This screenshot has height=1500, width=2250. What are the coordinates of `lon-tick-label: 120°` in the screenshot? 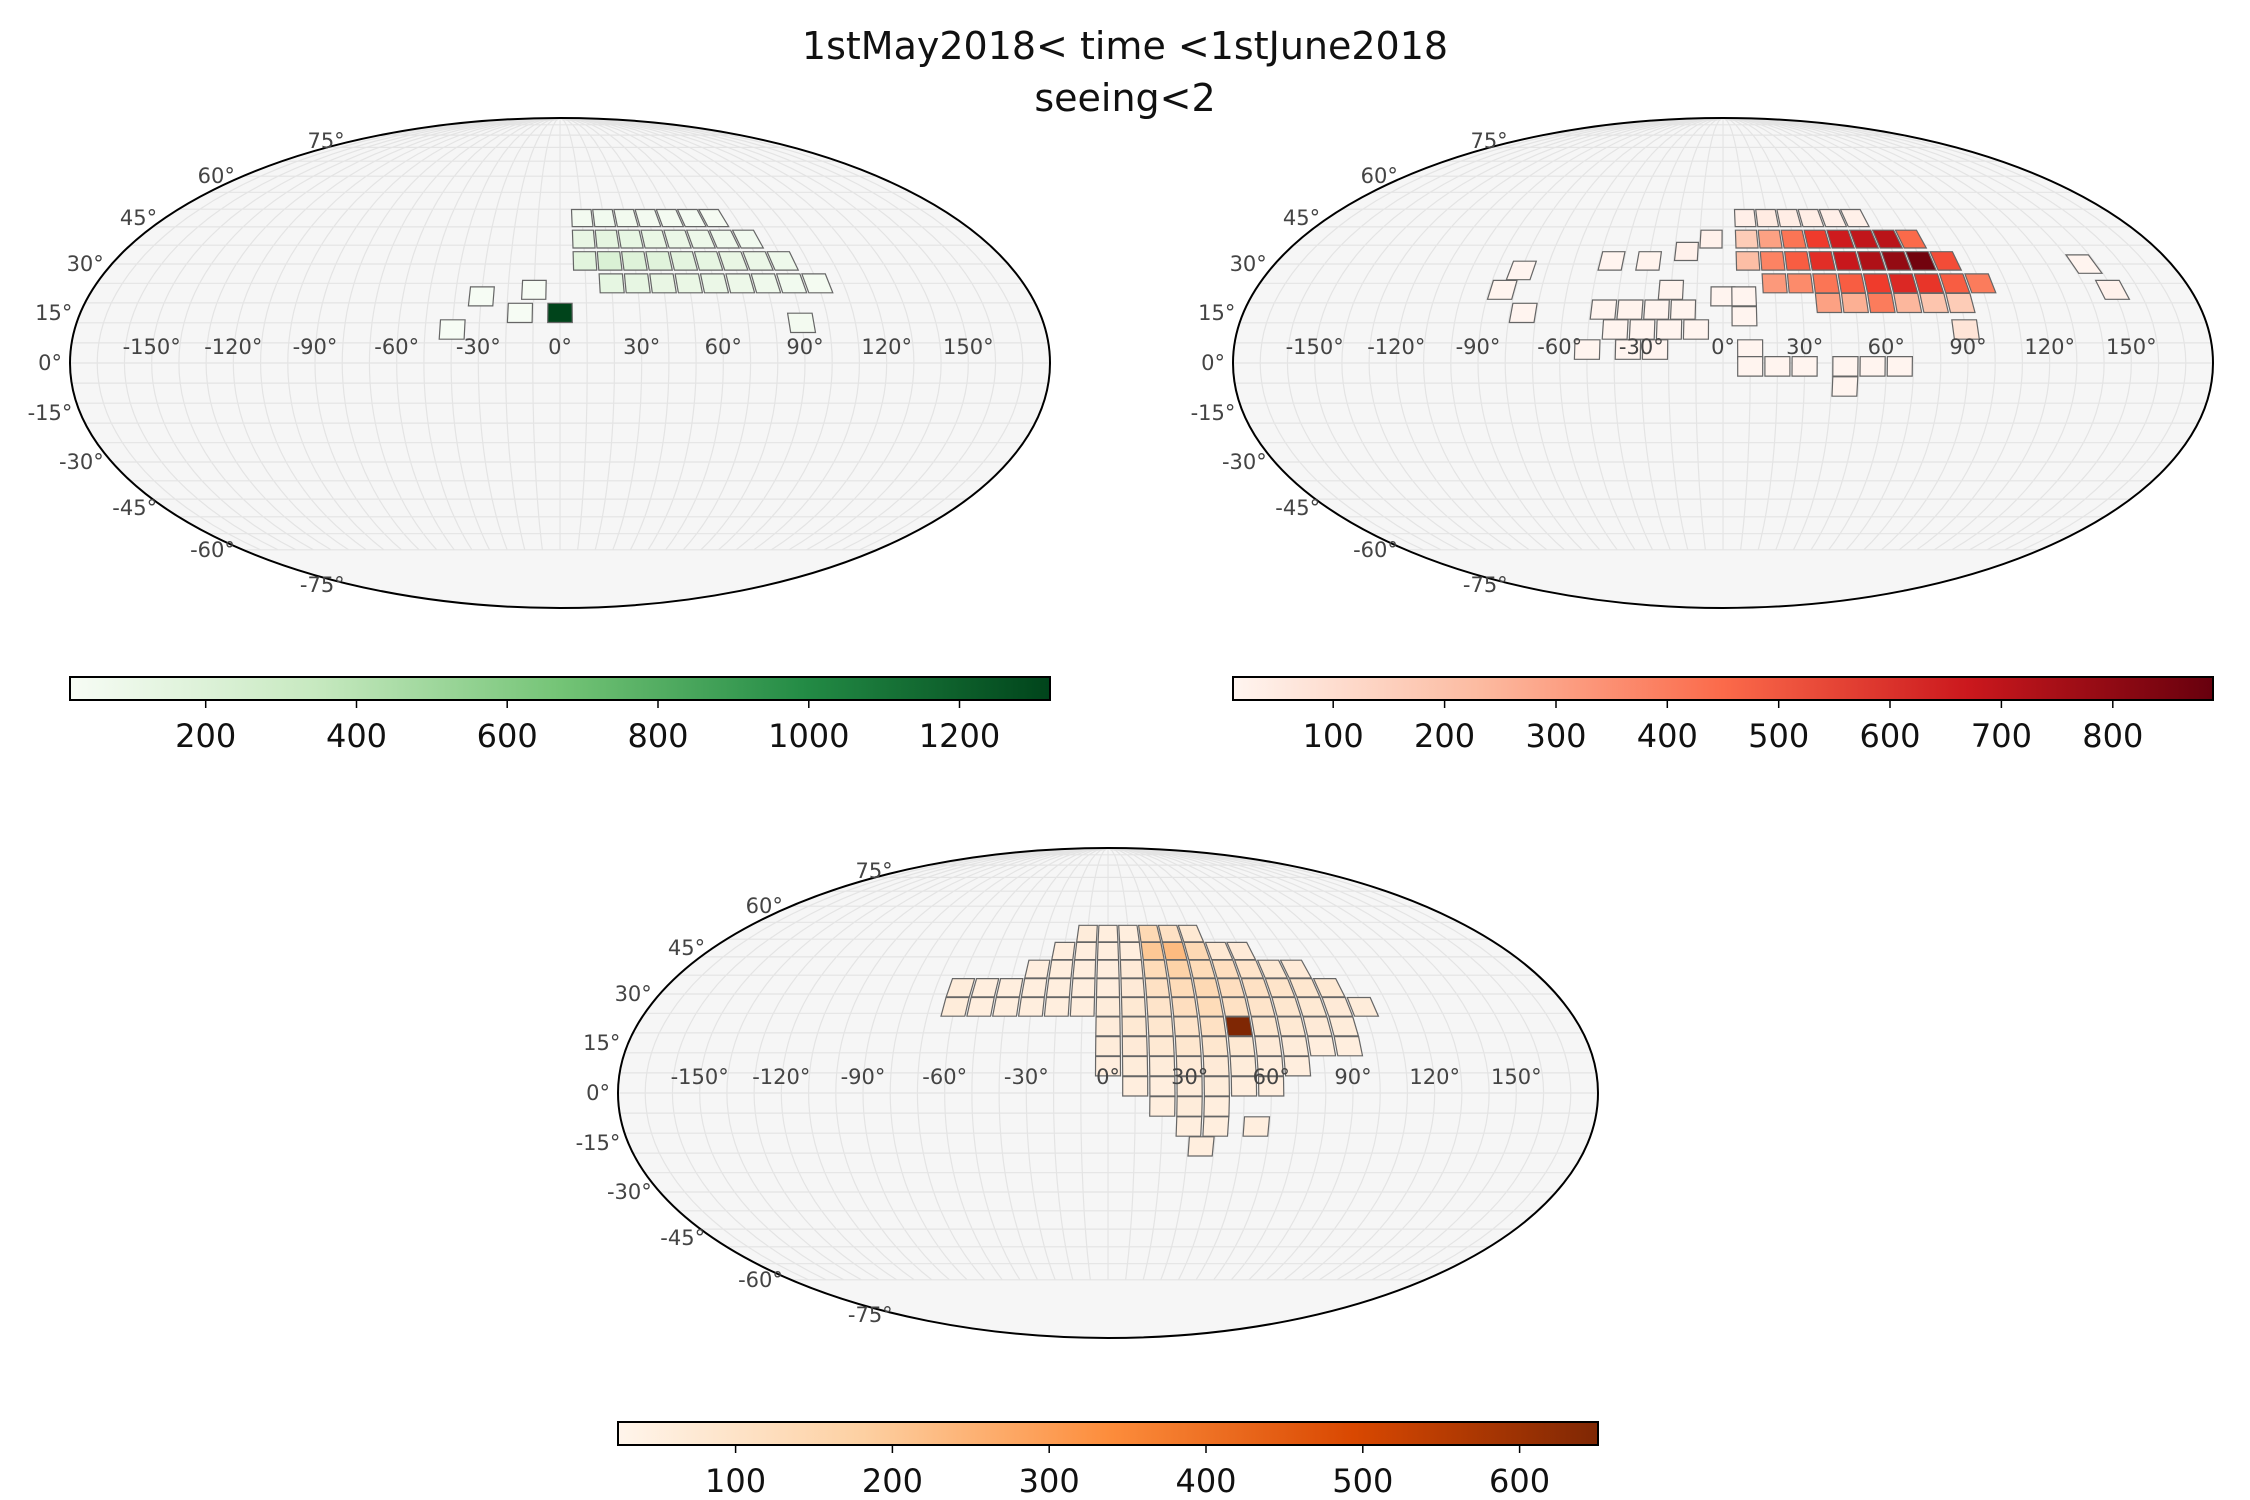 It's located at (1434, 1077).